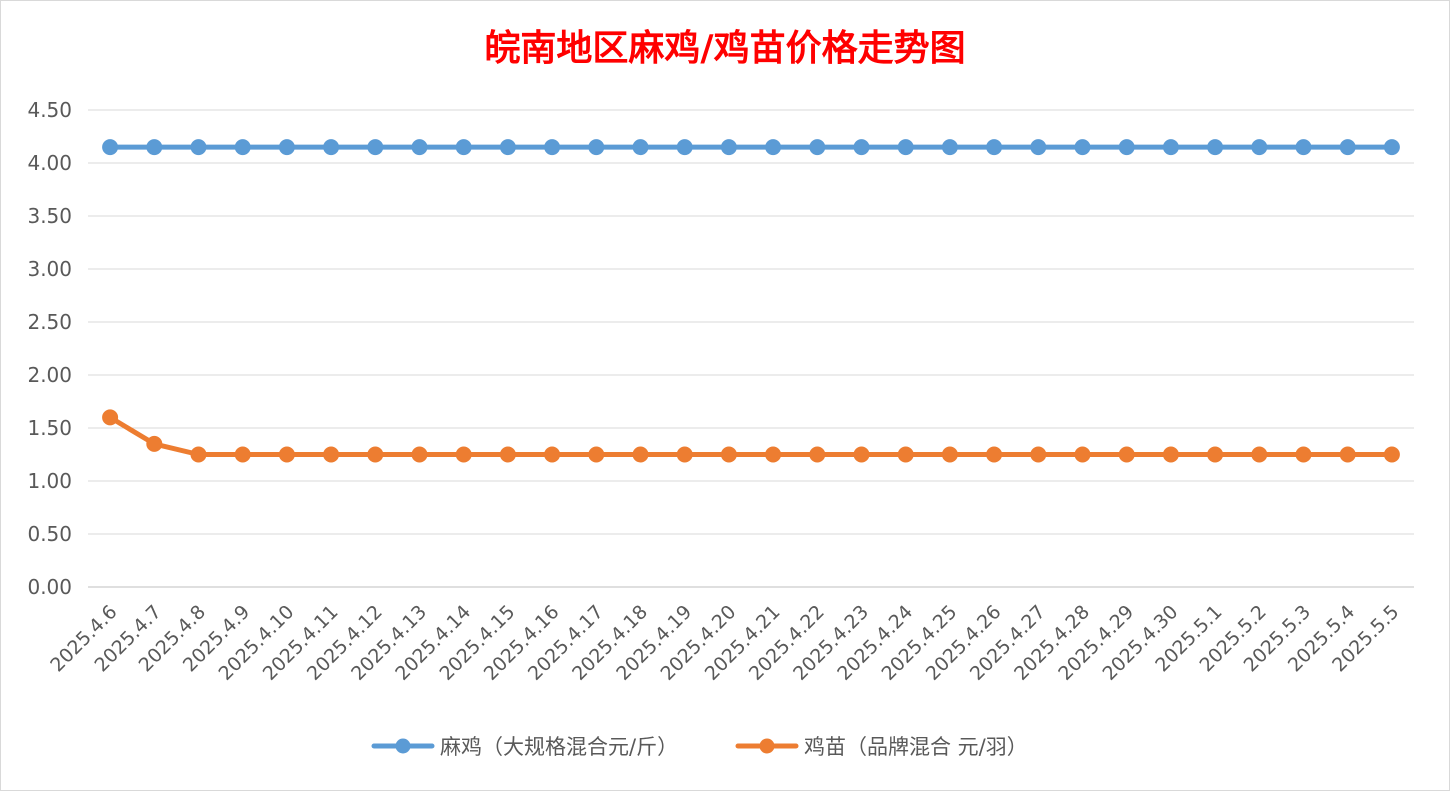 The width and height of the screenshot is (1450, 795). Describe the element at coordinates (49, 322) in the screenshot. I see `y-tick-label: 2.50` at that location.